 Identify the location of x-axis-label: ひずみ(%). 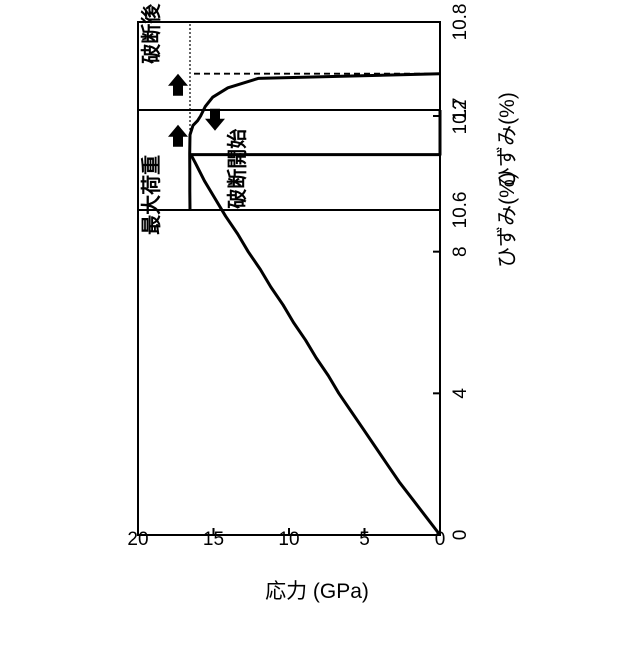
(507, 140).